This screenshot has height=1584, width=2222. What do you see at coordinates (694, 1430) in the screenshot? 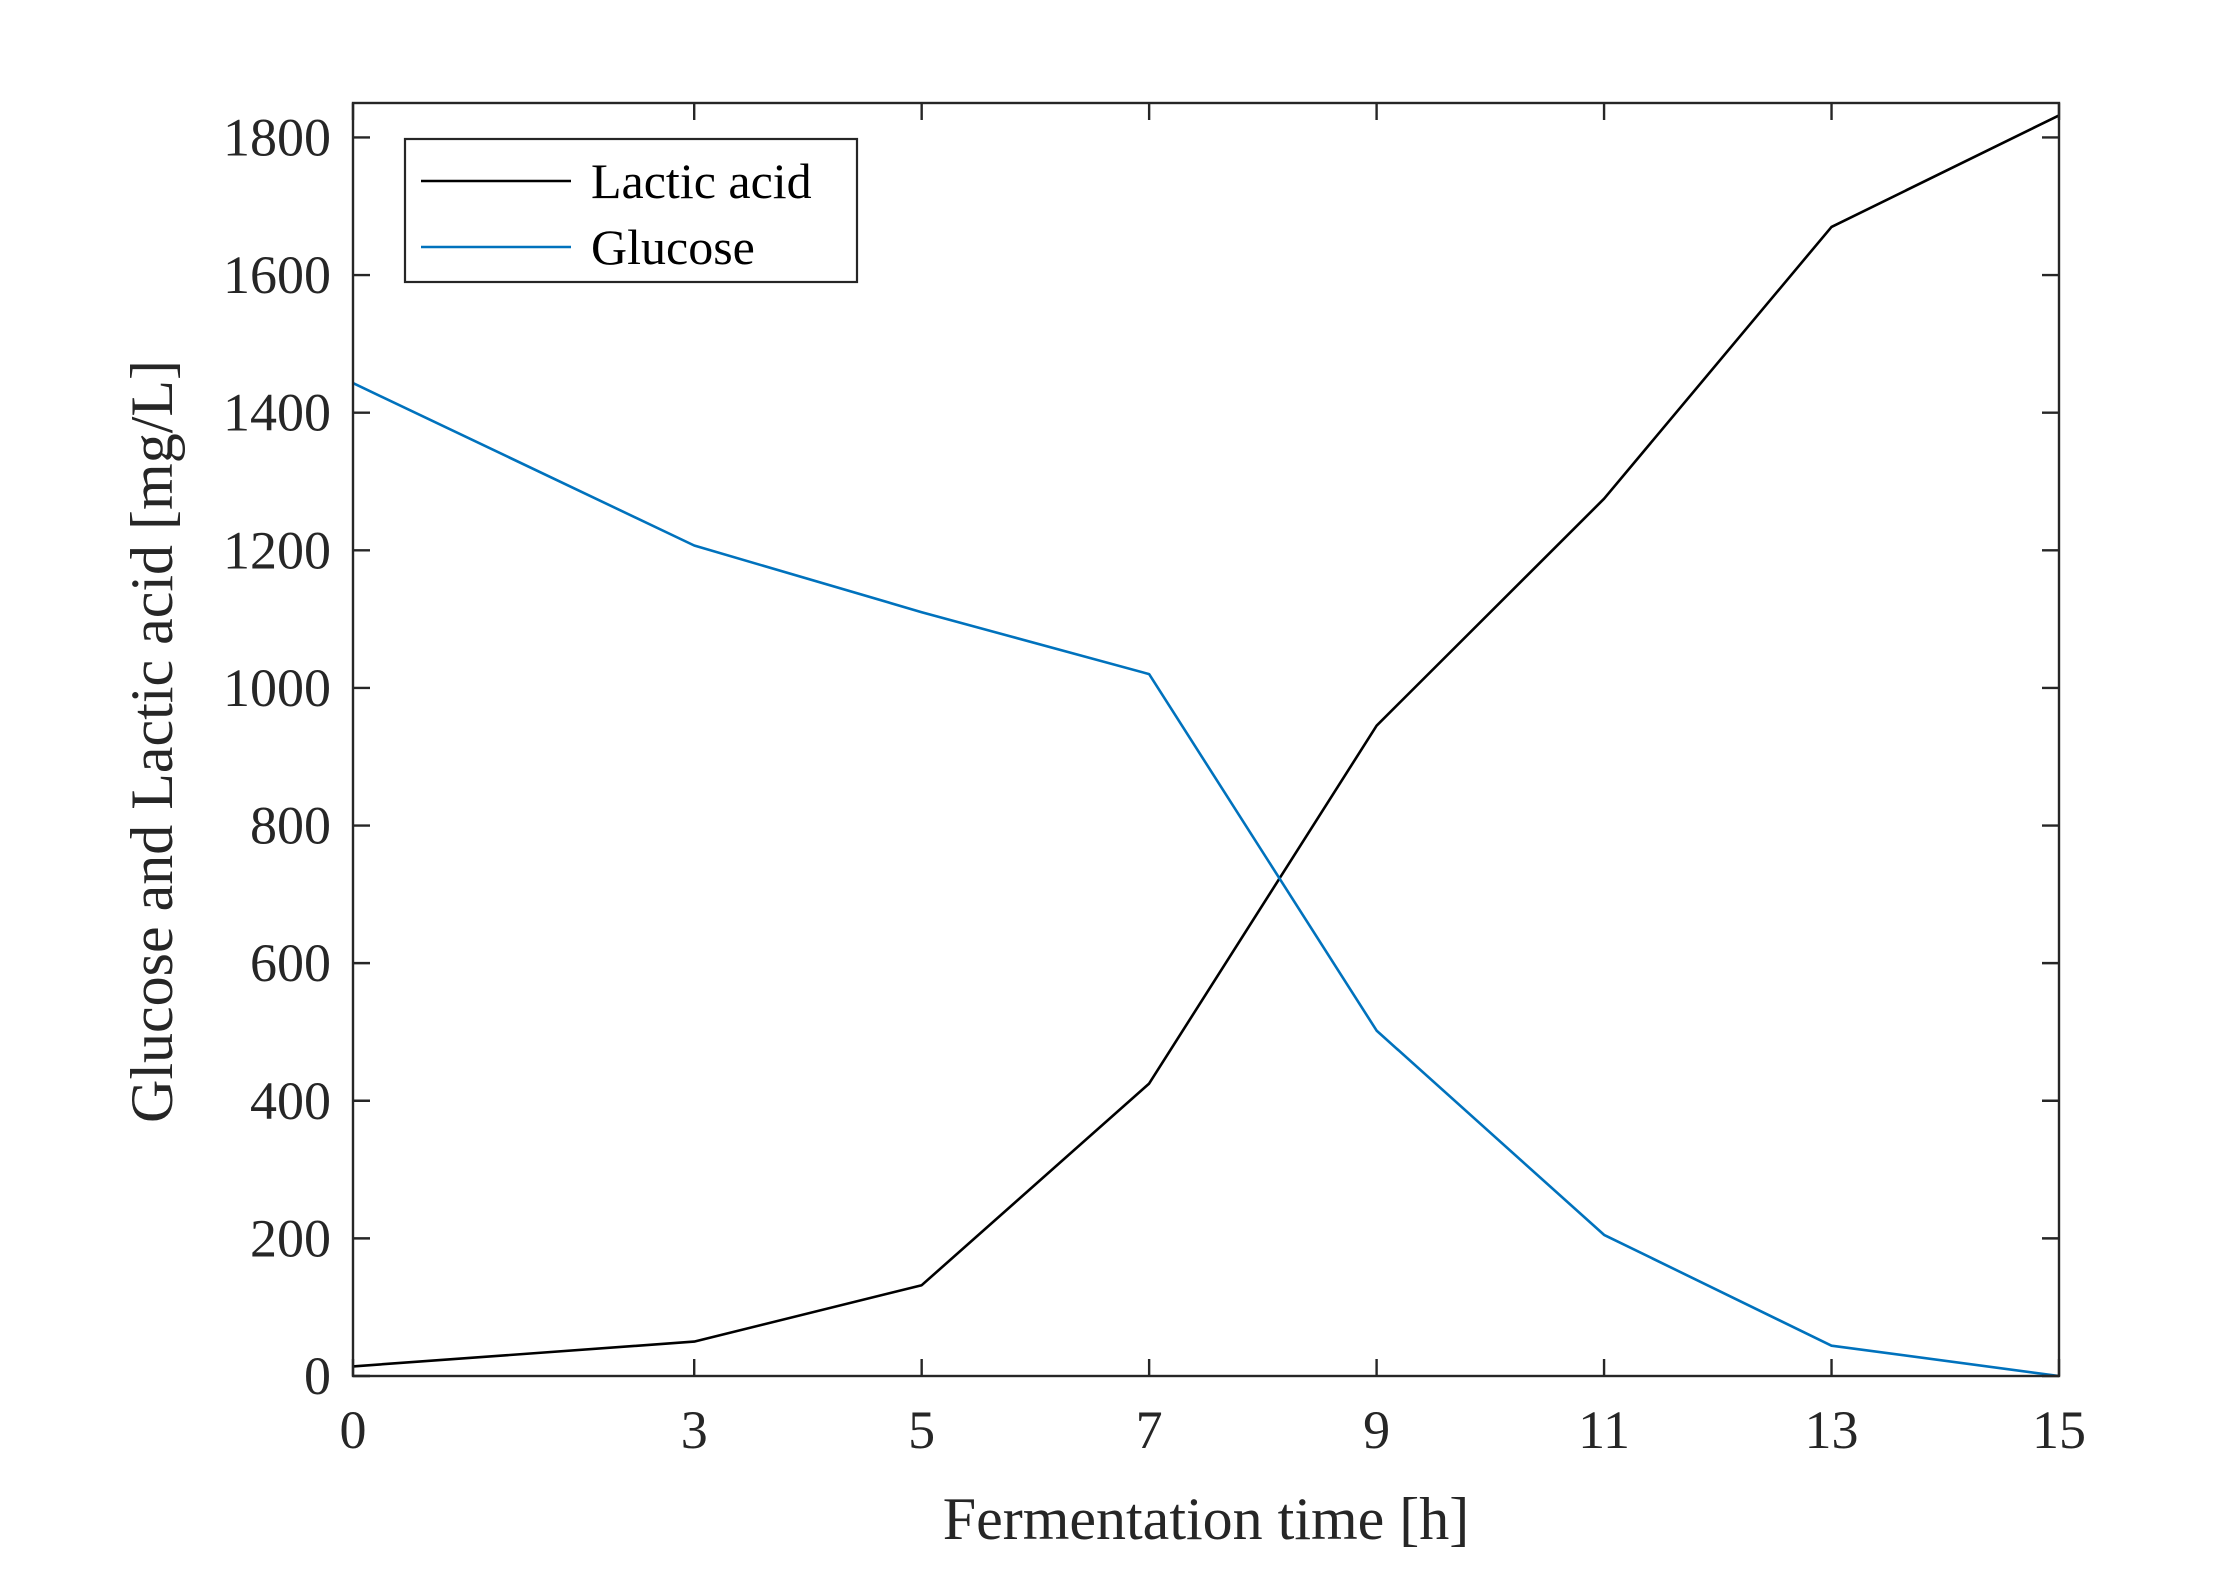
I see `x-tick-label: 3` at bounding box center [694, 1430].